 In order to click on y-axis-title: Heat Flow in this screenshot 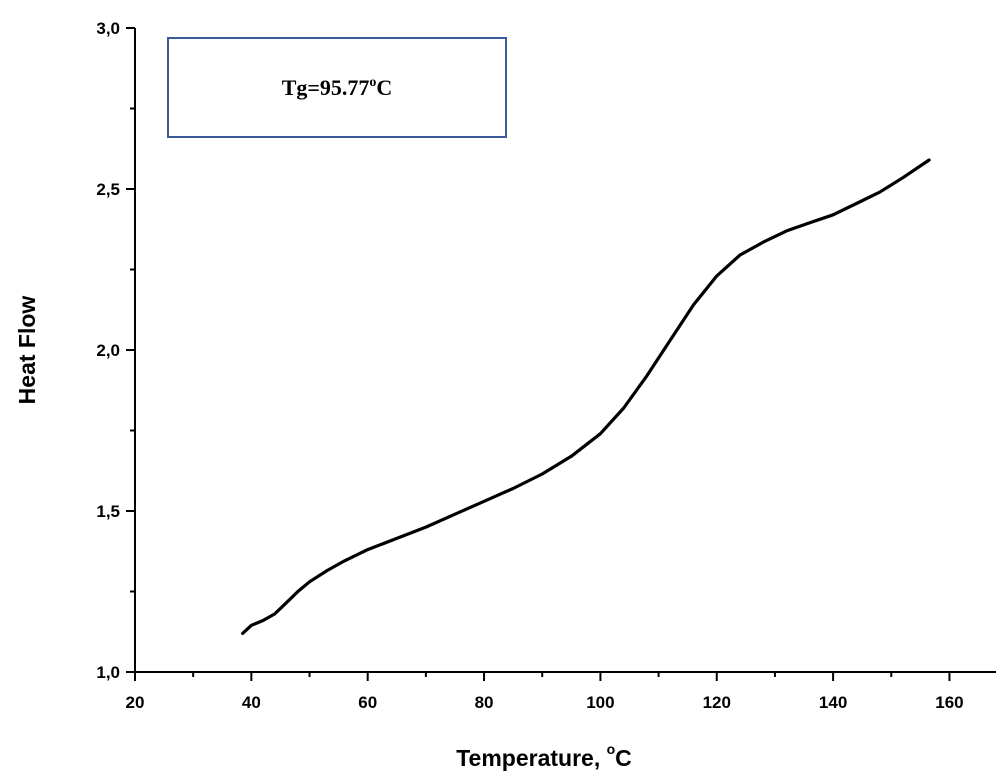, I will do `click(27, 350)`.